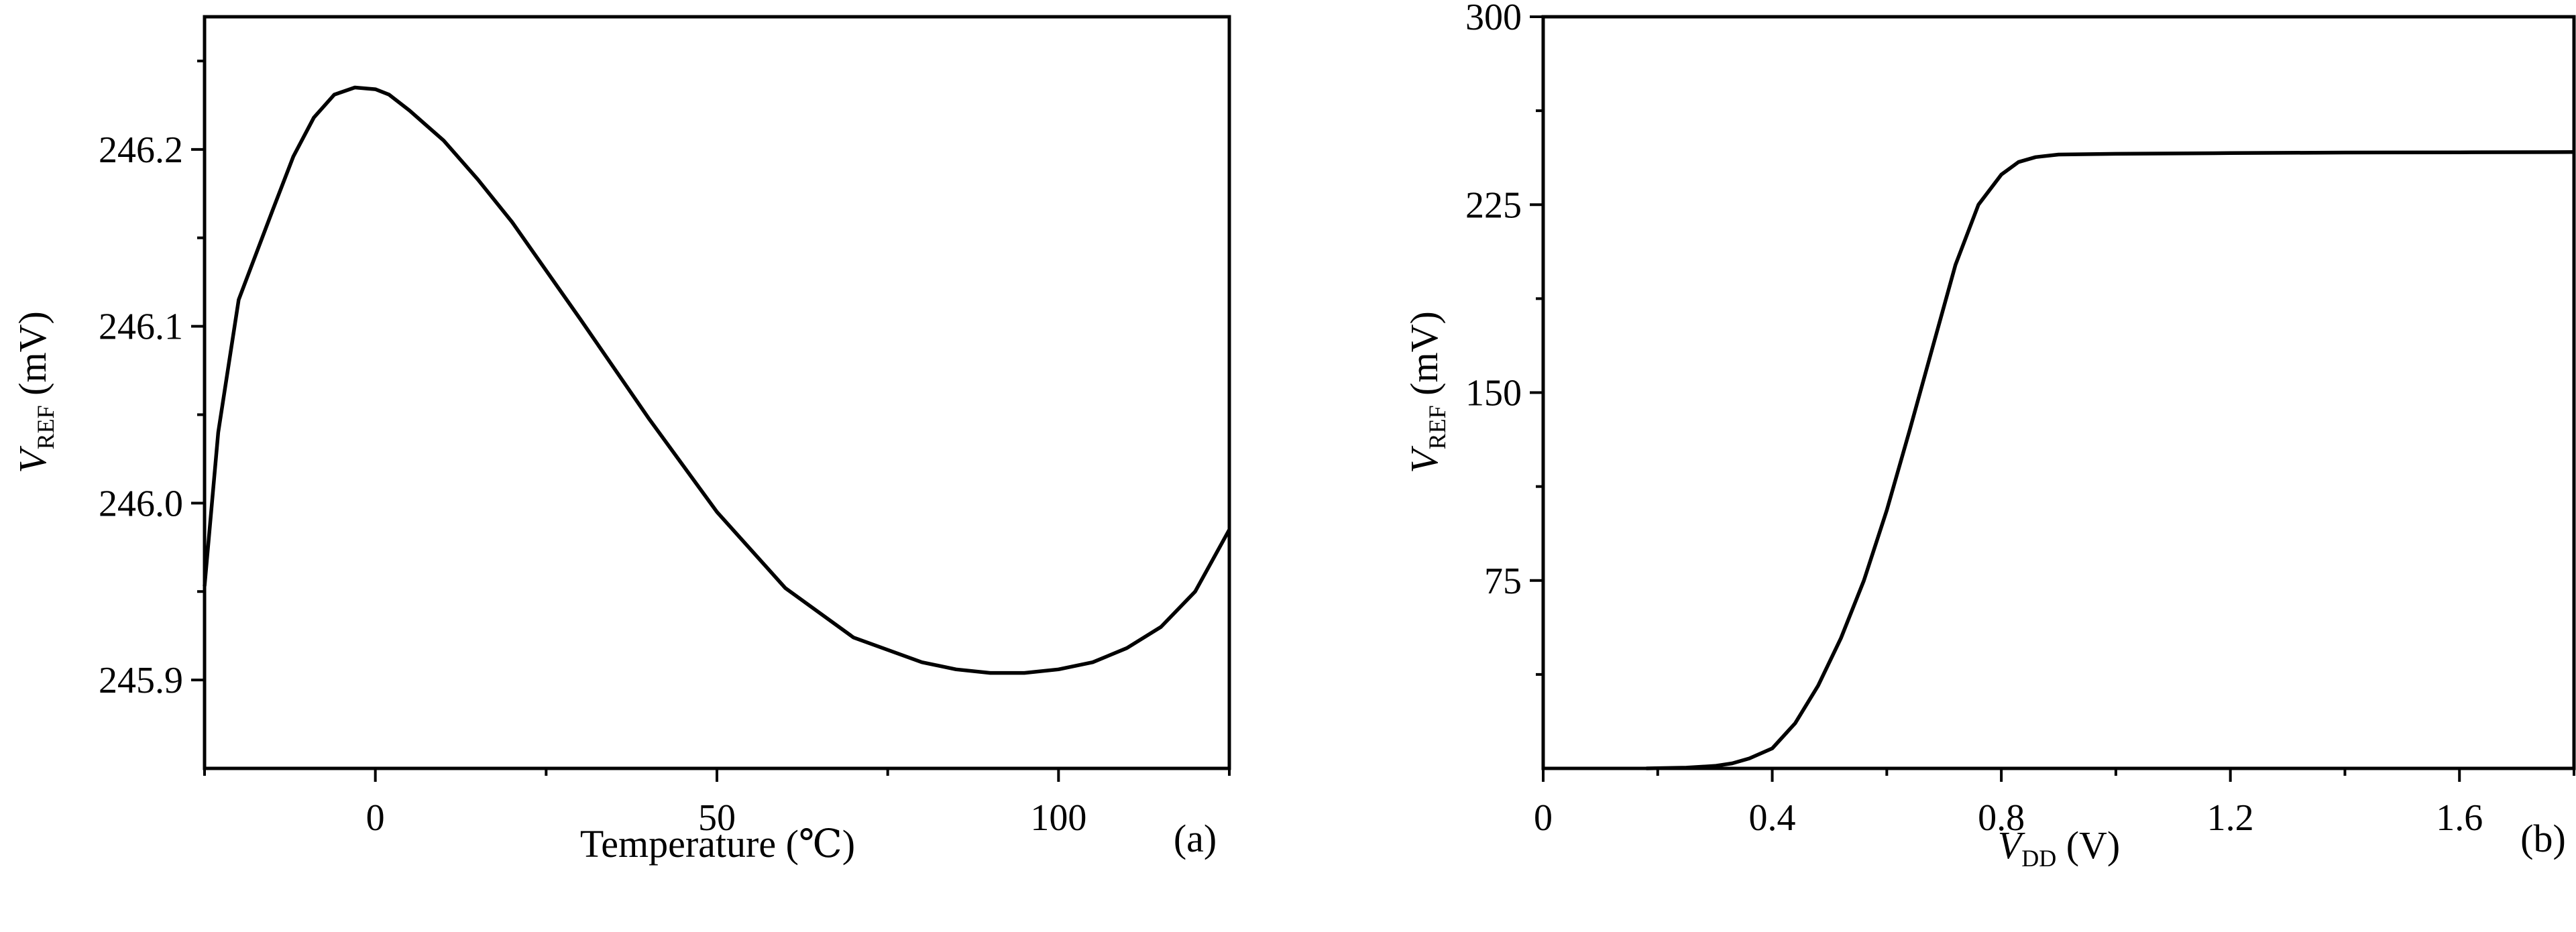 This screenshot has height=932, width=2576. Describe the element at coordinates (141, 503) in the screenshot. I see `y-tick-label-a: 246.0` at that location.